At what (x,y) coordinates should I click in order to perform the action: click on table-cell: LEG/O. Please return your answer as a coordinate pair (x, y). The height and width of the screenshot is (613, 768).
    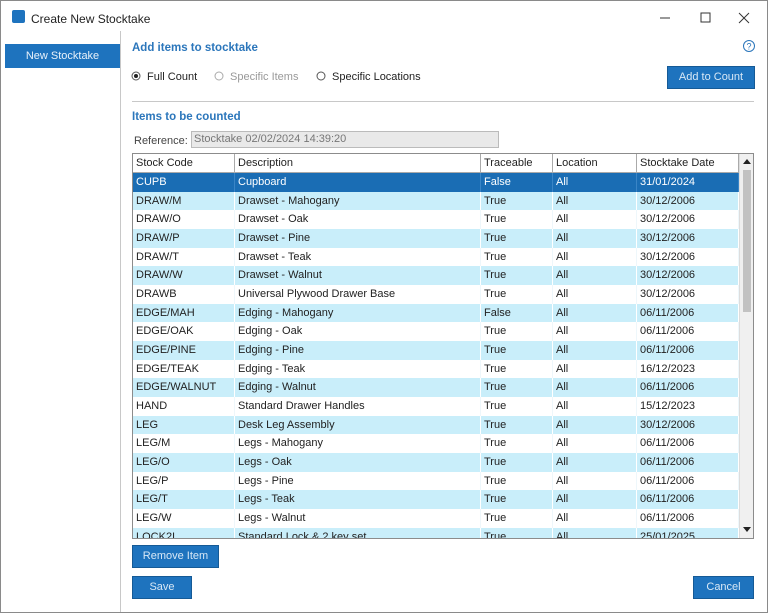
    Looking at the image, I should click on (184, 462).